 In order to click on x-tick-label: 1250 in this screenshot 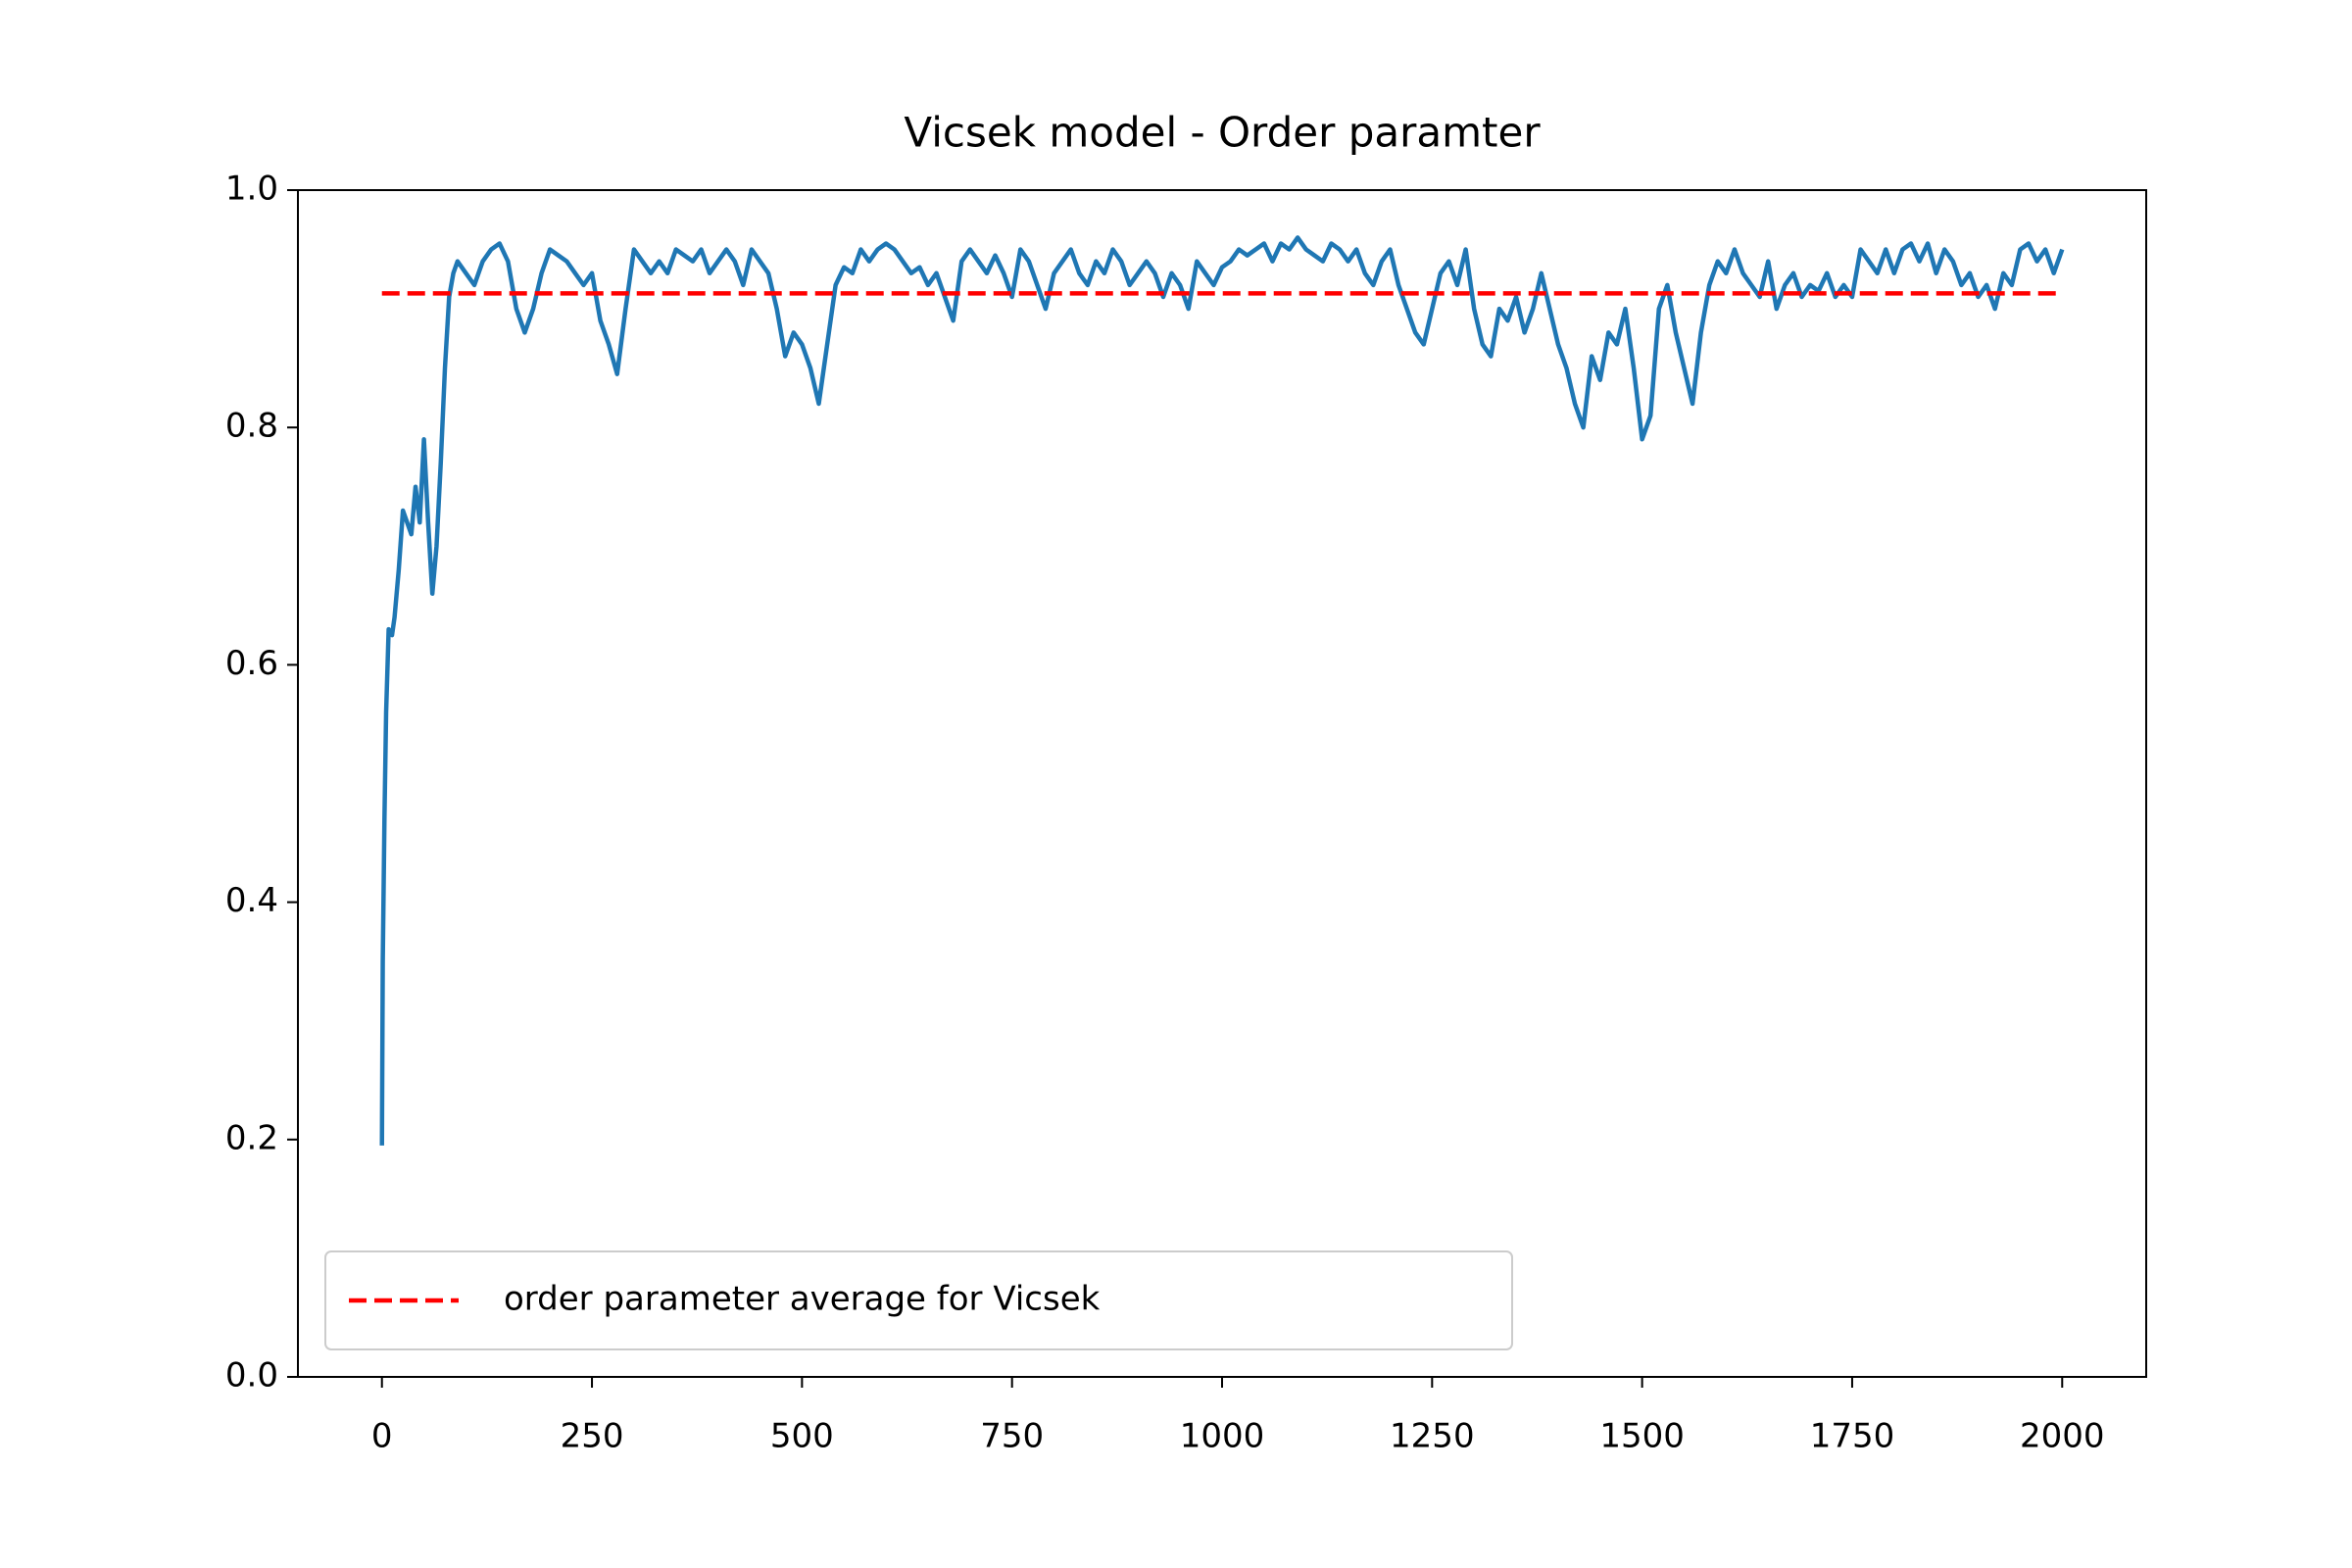, I will do `click(1432, 1436)`.